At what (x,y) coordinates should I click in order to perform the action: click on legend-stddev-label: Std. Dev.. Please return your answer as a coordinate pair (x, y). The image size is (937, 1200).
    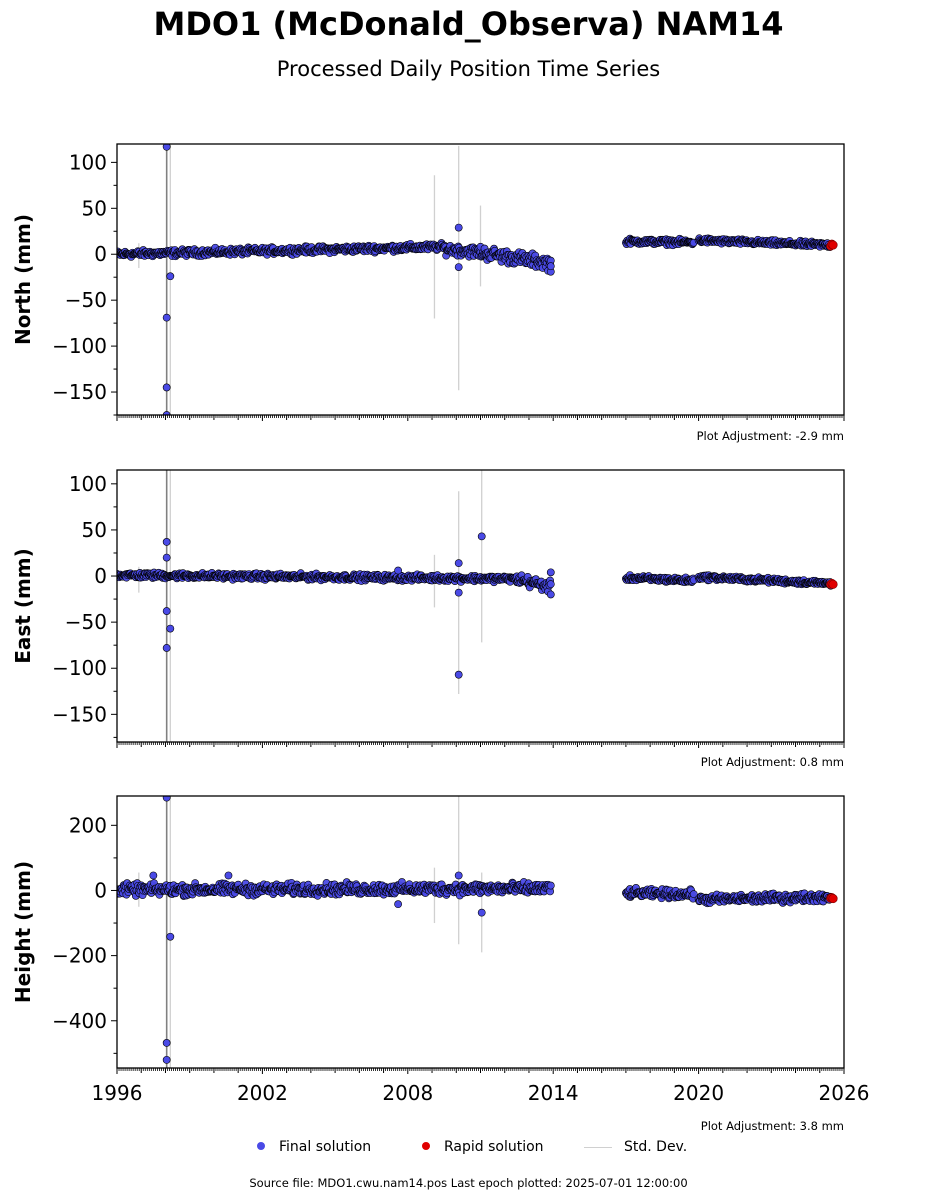
    Looking at the image, I should click on (656, 1147).